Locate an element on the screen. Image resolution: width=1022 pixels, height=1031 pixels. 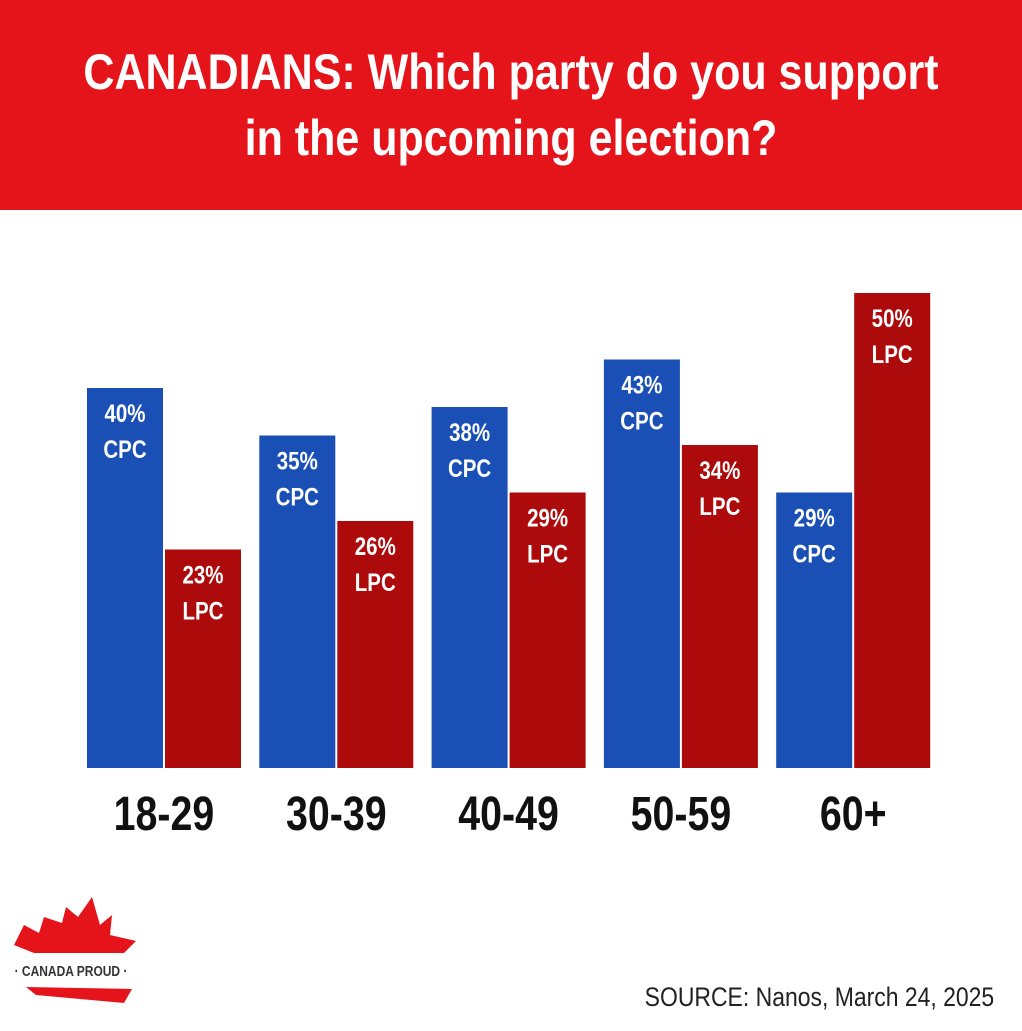
x-tick-label: 30-39 is located at coordinates (336, 814).